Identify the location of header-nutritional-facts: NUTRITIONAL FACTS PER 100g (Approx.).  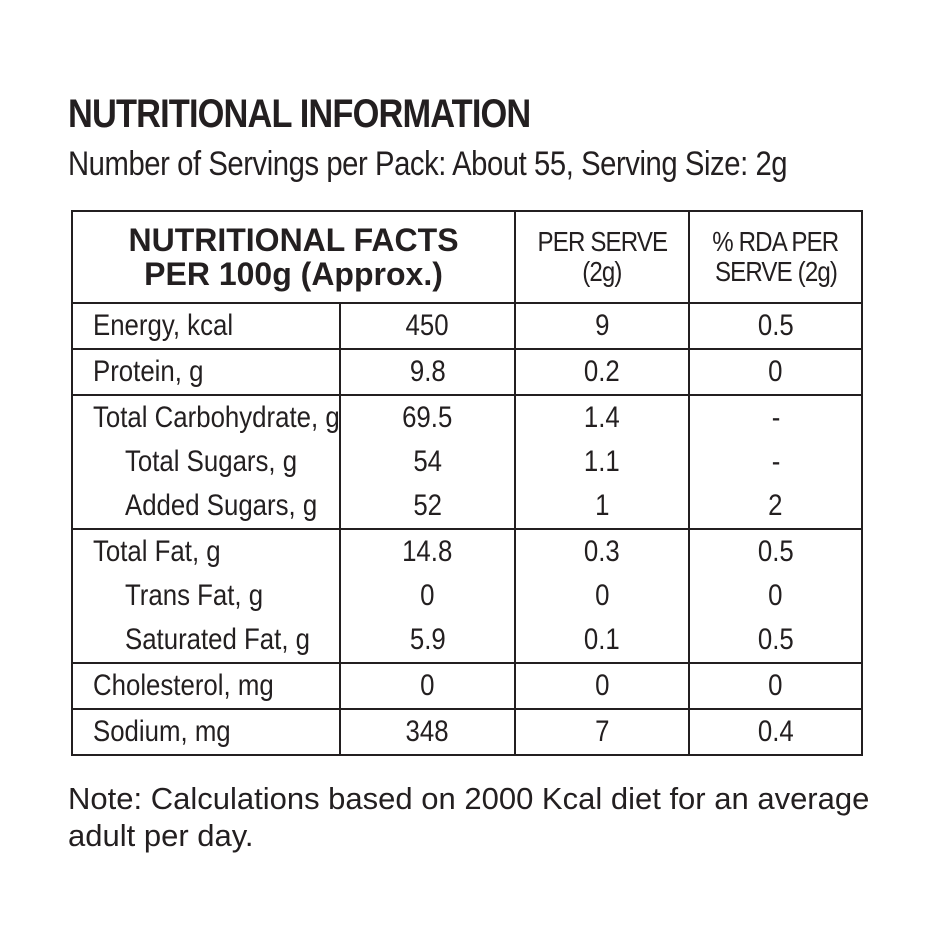
(293, 257).